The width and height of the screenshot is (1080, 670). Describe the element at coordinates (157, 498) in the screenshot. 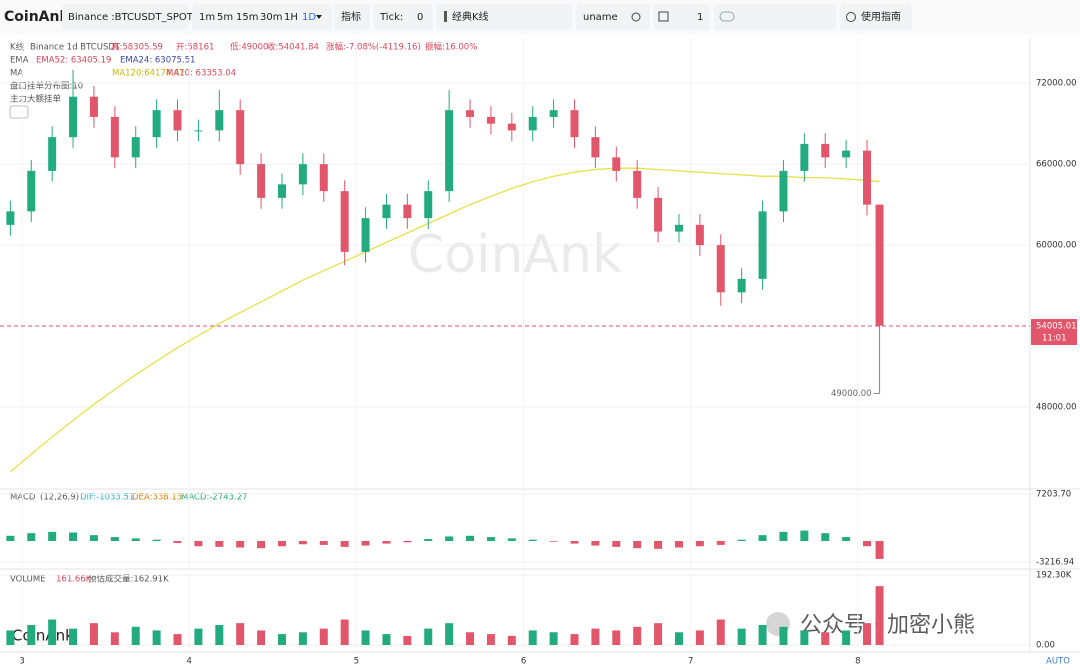

I see `macd-dea: DEA:338.13` at that location.